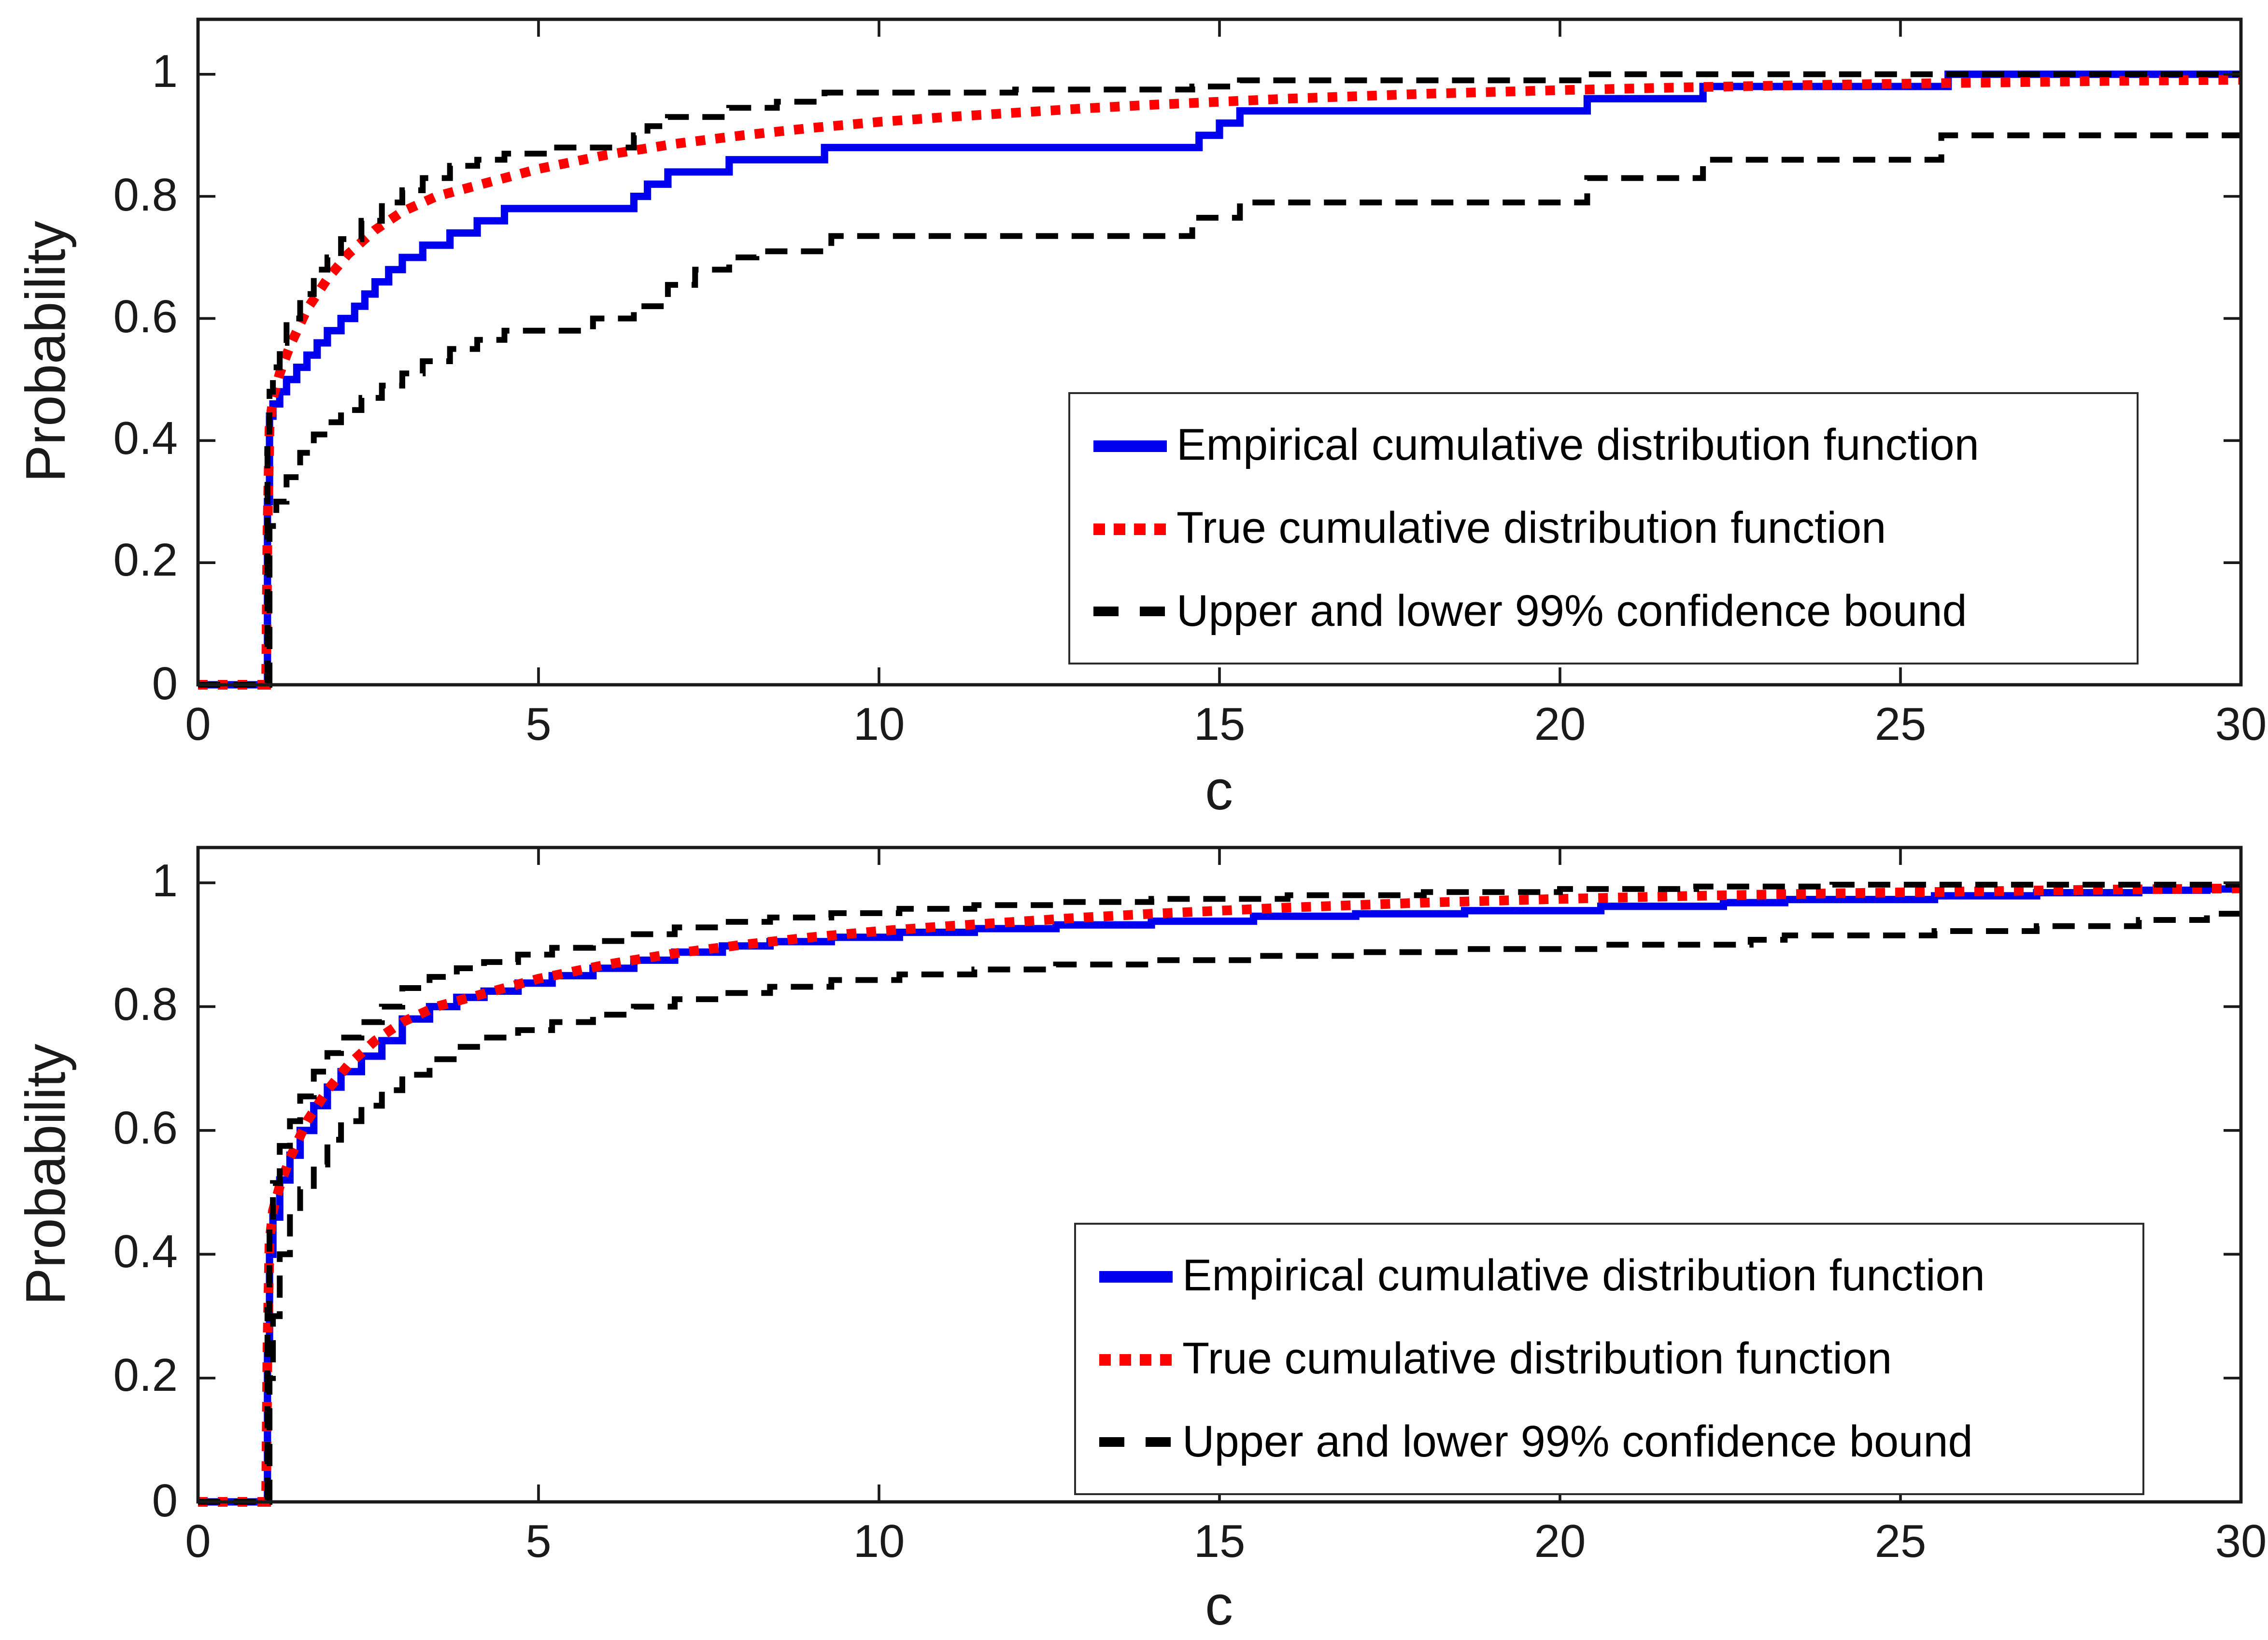 Image resolution: width=2268 pixels, height=1640 pixels. Describe the element at coordinates (1219, 1607) in the screenshot. I see `x-axis-label-bottom: c` at that location.